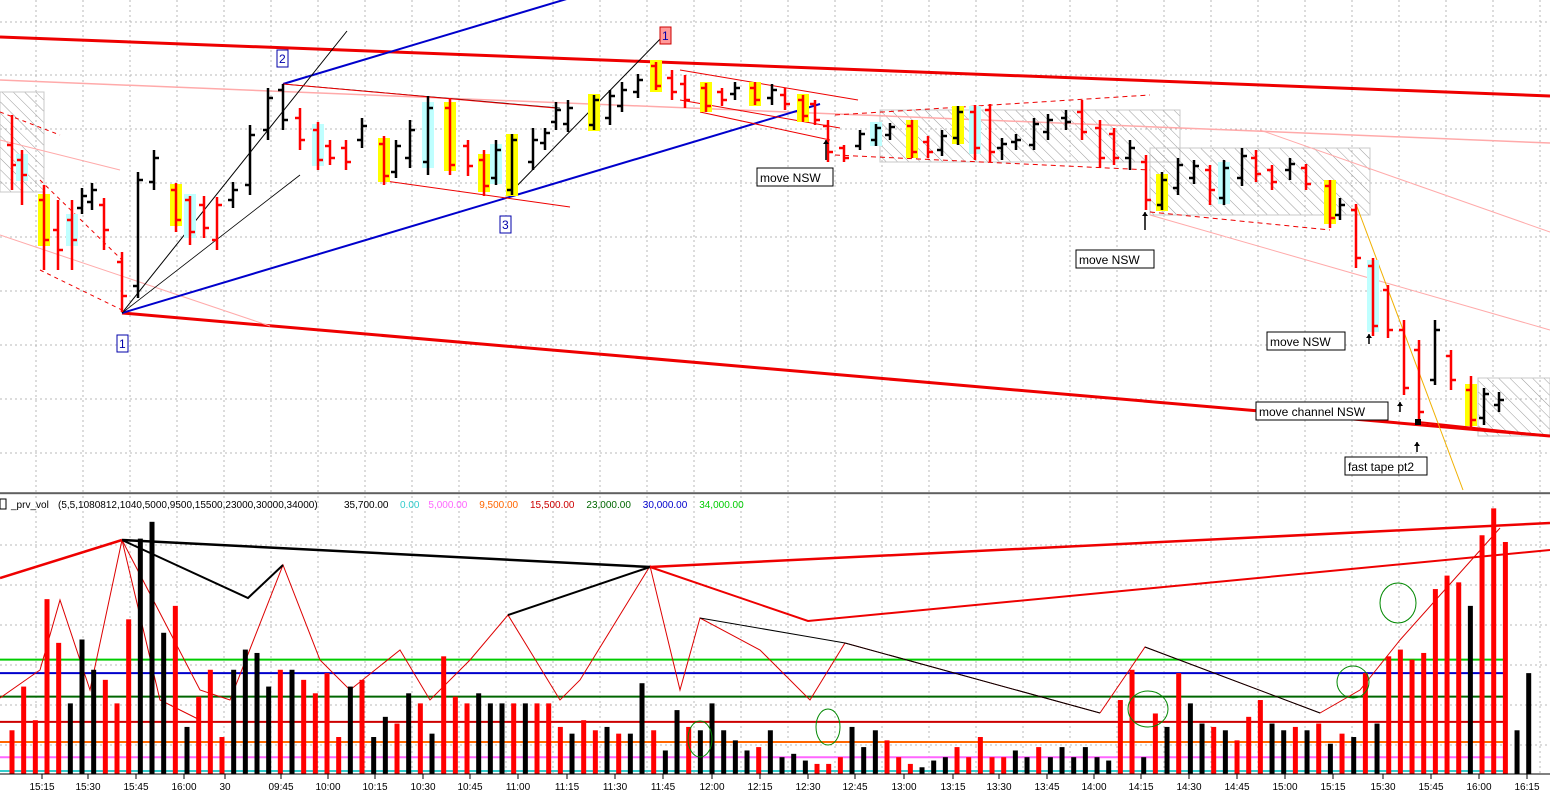 The image size is (1550, 799). I want to click on x-tick-label: 09:45, so click(280, 787).